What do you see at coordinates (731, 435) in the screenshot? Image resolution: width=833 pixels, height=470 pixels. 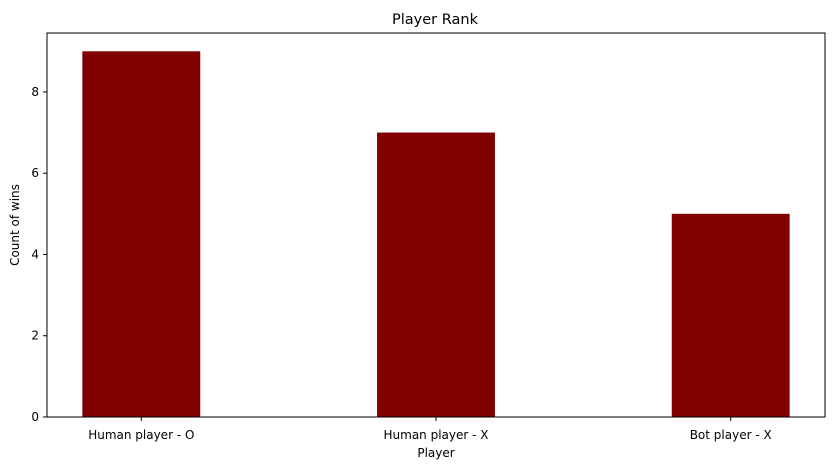 I see `x-tick-label: Bot player - X` at bounding box center [731, 435].